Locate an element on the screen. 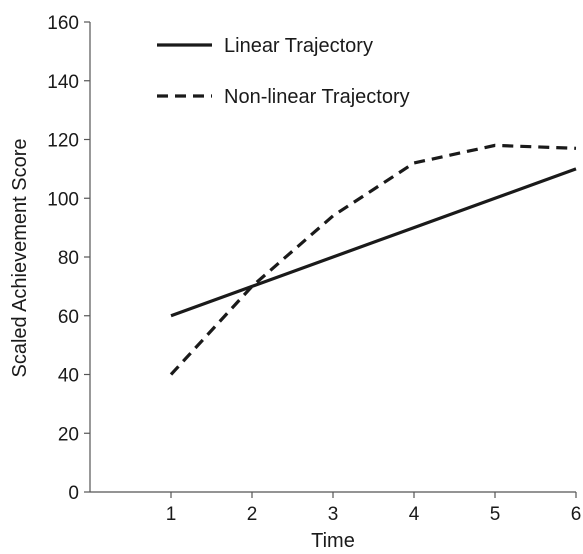 The image size is (583, 554). x-tick-label: 6 is located at coordinates (576, 514).